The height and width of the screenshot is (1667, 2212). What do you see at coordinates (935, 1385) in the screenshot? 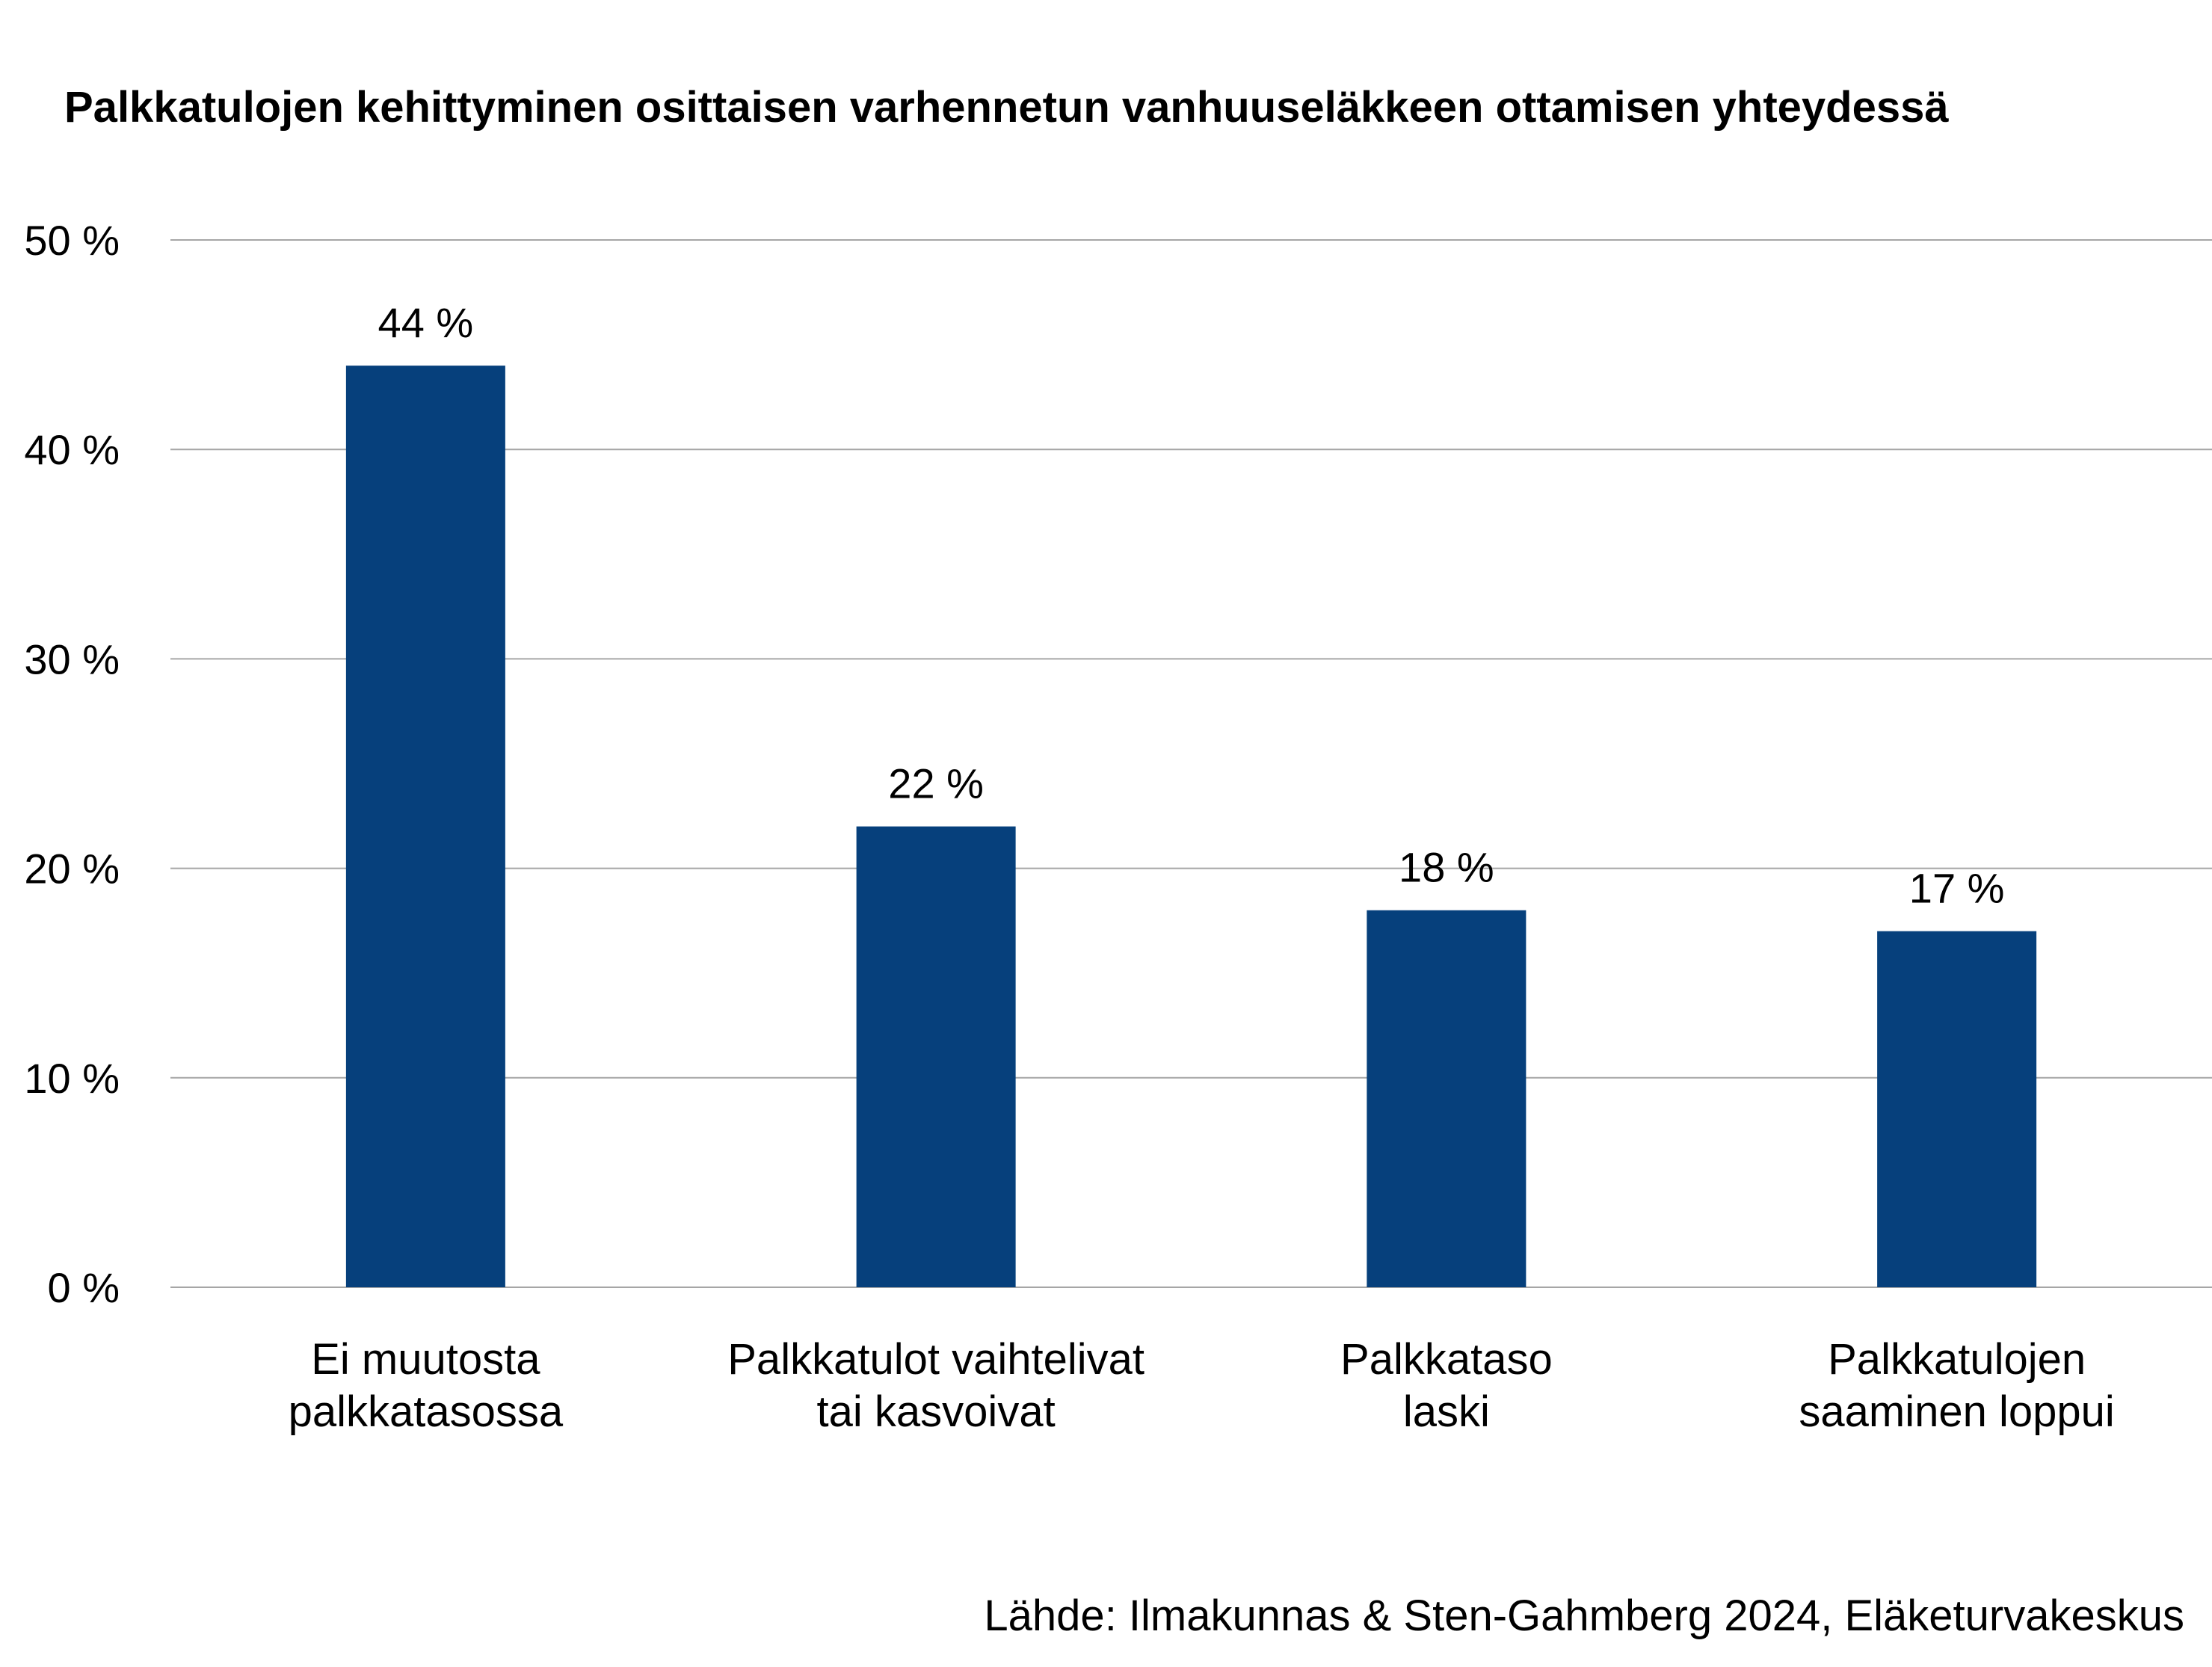
I see `x-tick-label: Palkkatulot vaihtelivat tai kasvoivat` at bounding box center [935, 1385].